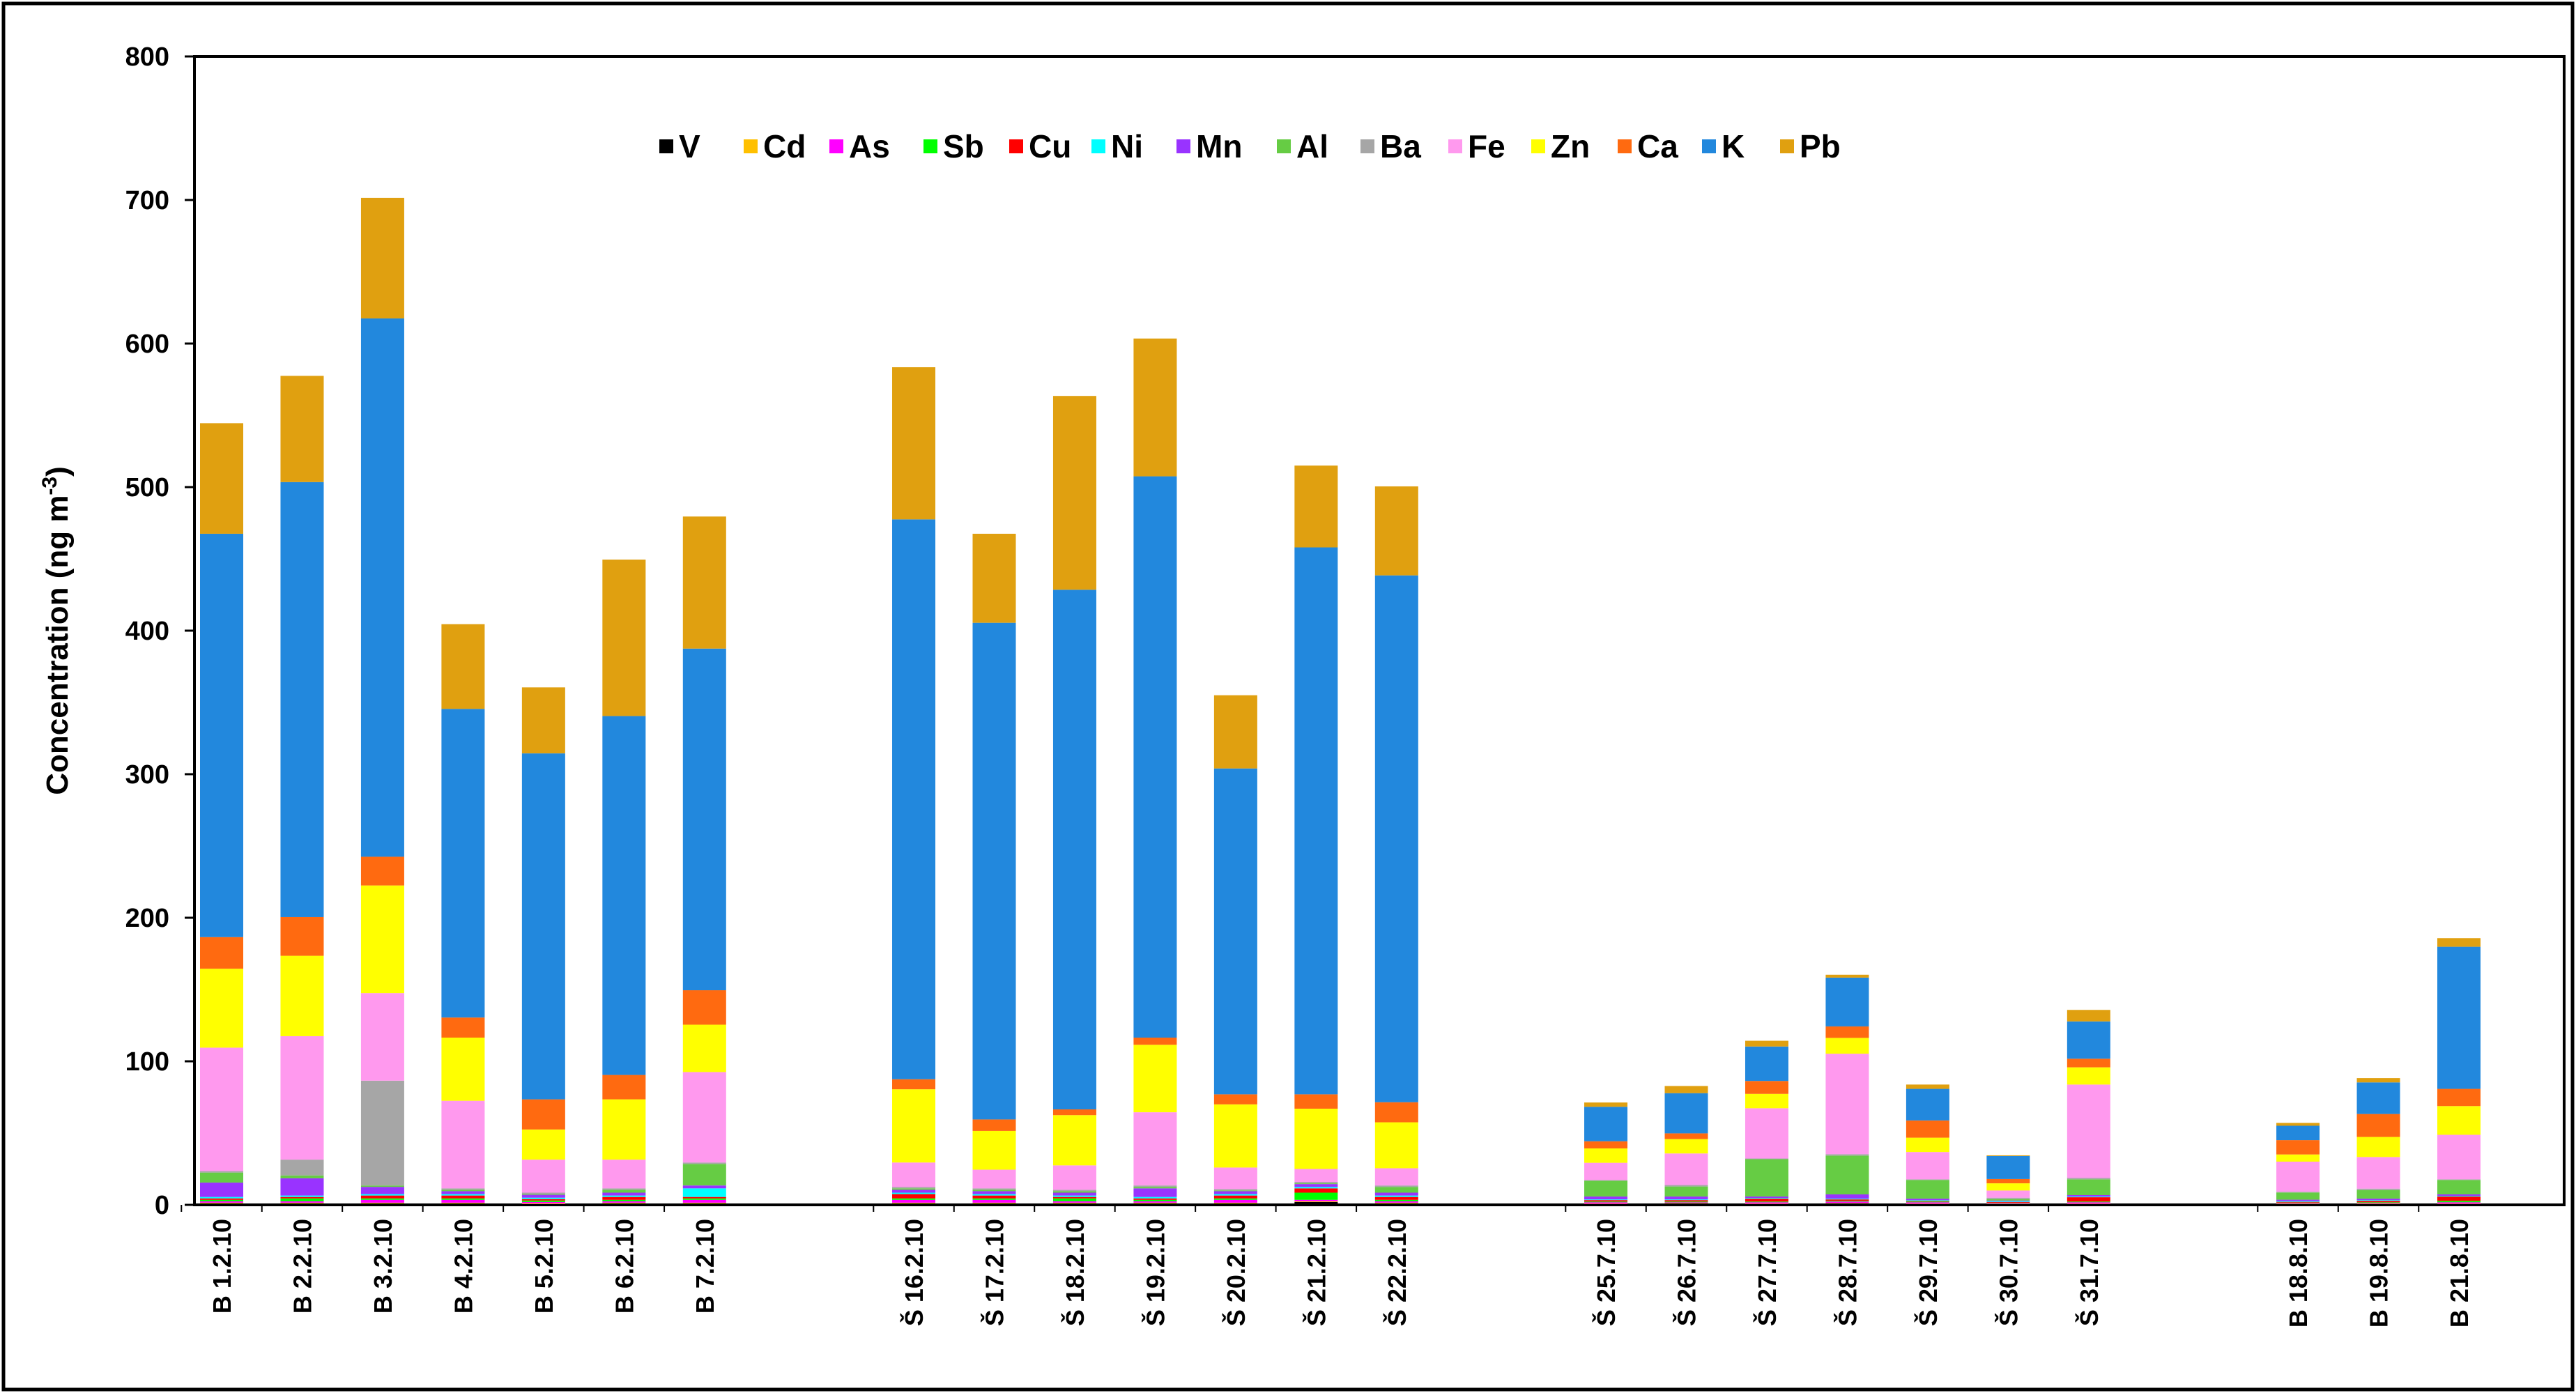 The width and height of the screenshot is (2576, 1393). I want to click on y-tick-label: 400, so click(147, 631).